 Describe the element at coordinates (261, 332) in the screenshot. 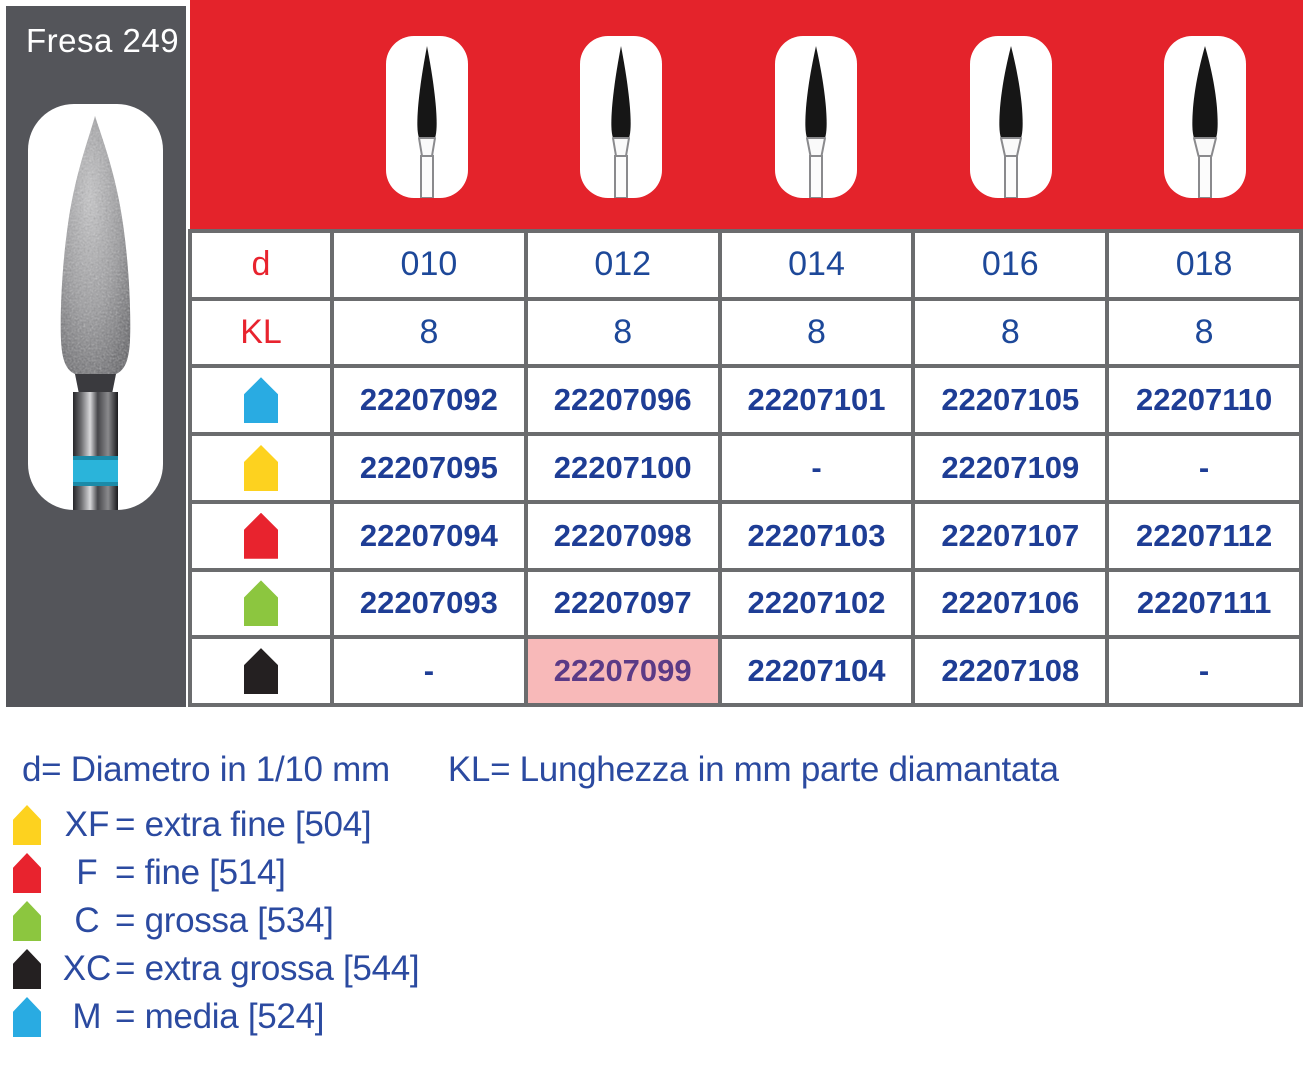

I see `kl-row-label: KL` at that location.